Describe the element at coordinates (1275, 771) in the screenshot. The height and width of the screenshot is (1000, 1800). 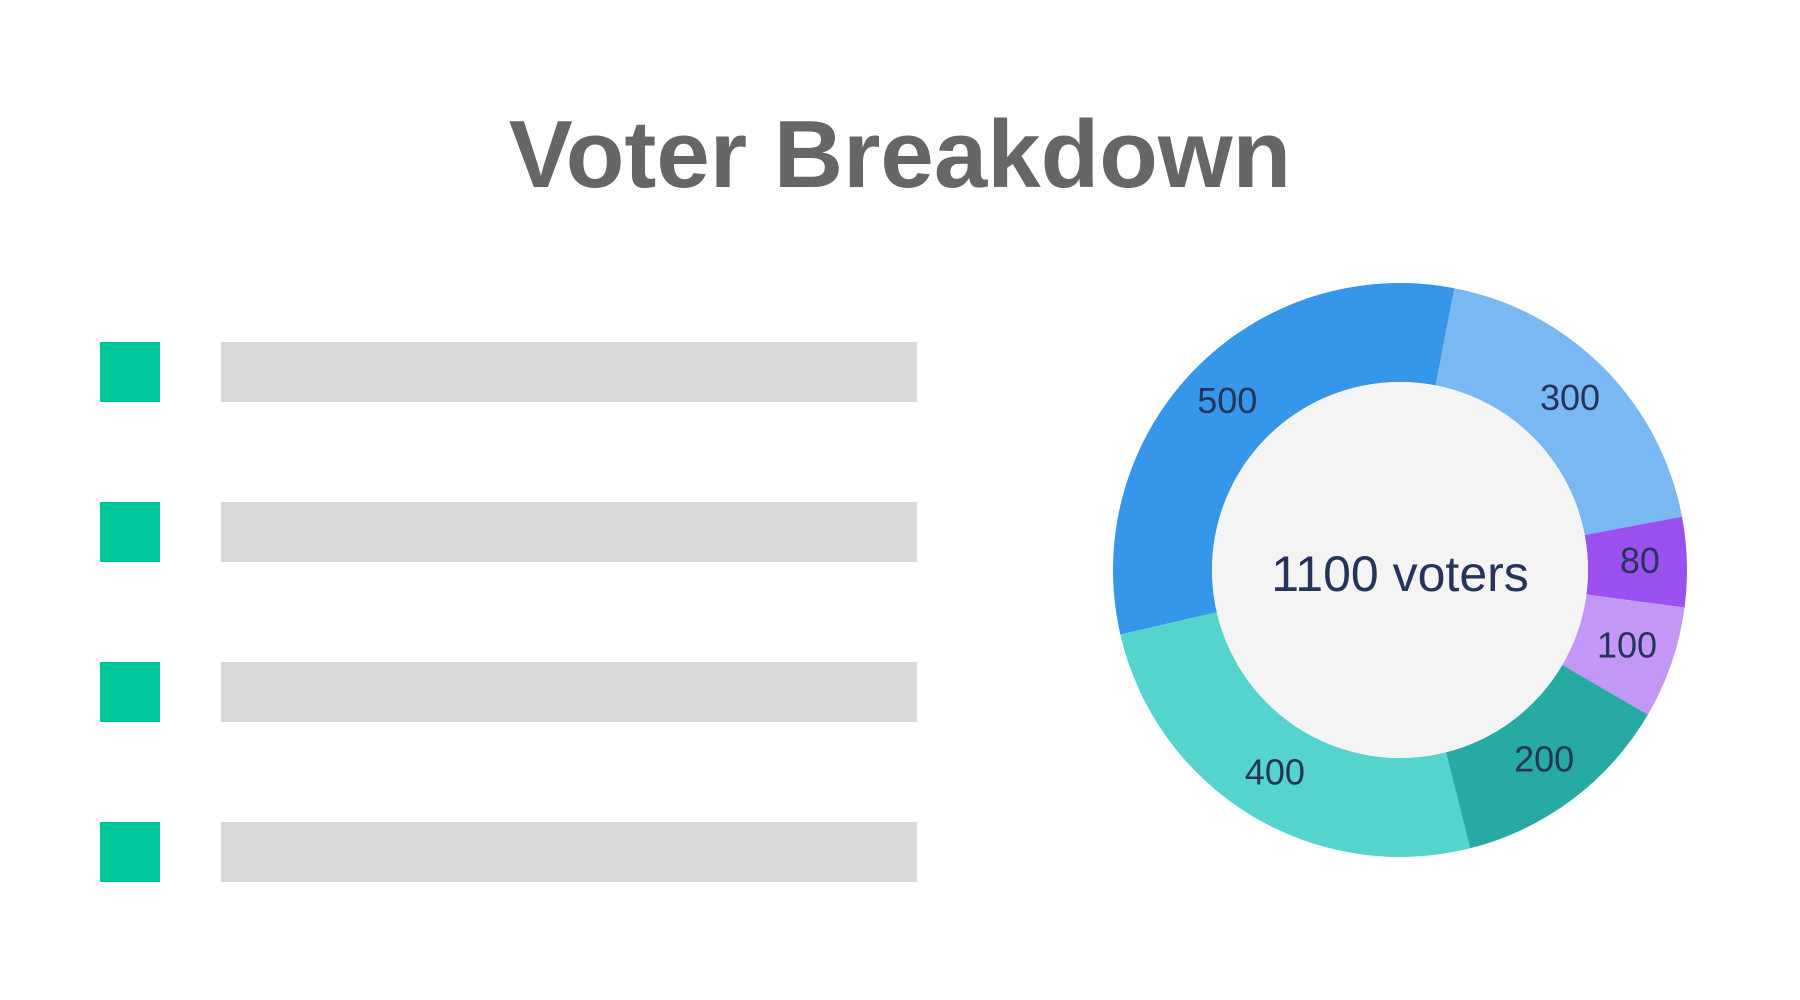
I see `donut-slice-label-5: 400` at that location.